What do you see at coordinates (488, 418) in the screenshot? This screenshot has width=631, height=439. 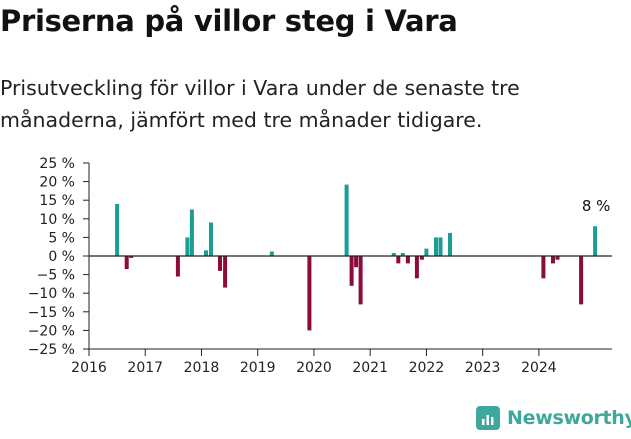 I see `bar-chart-logo-icon` at bounding box center [488, 418].